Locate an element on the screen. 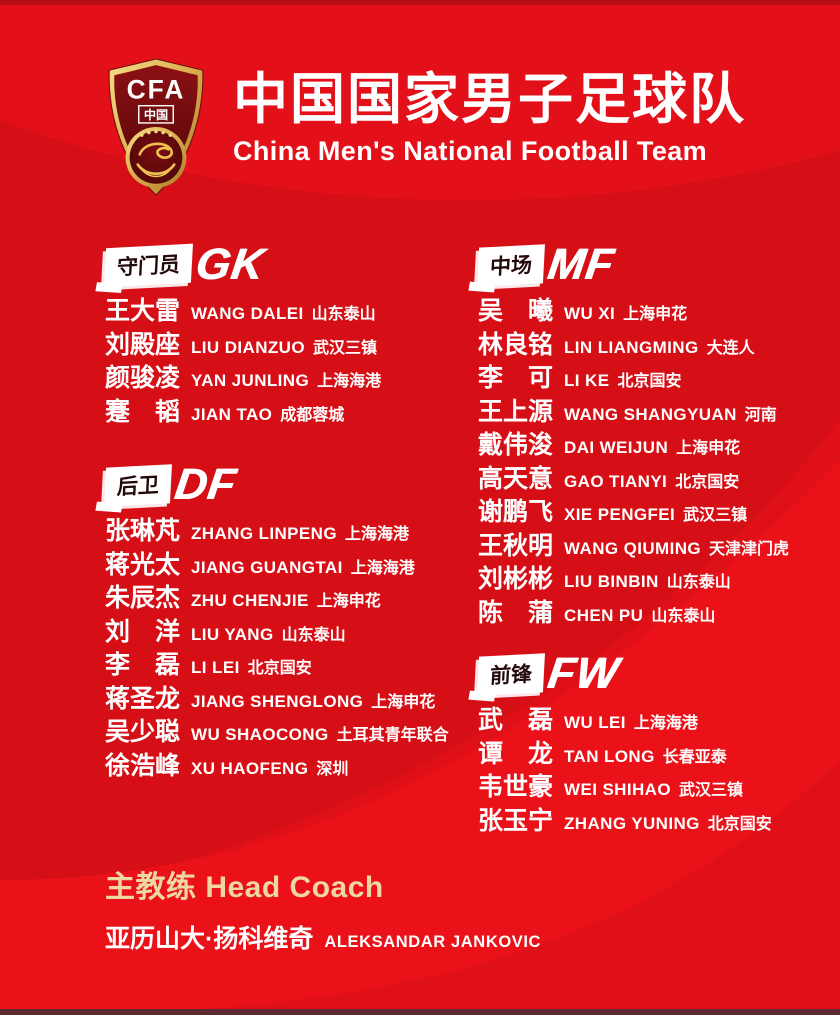 Image resolution: width=840 pixels, height=1015 pixels. player-row: 颜骏凌 YAN JUNLING 上海海港 is located at coordinates (289, 375).